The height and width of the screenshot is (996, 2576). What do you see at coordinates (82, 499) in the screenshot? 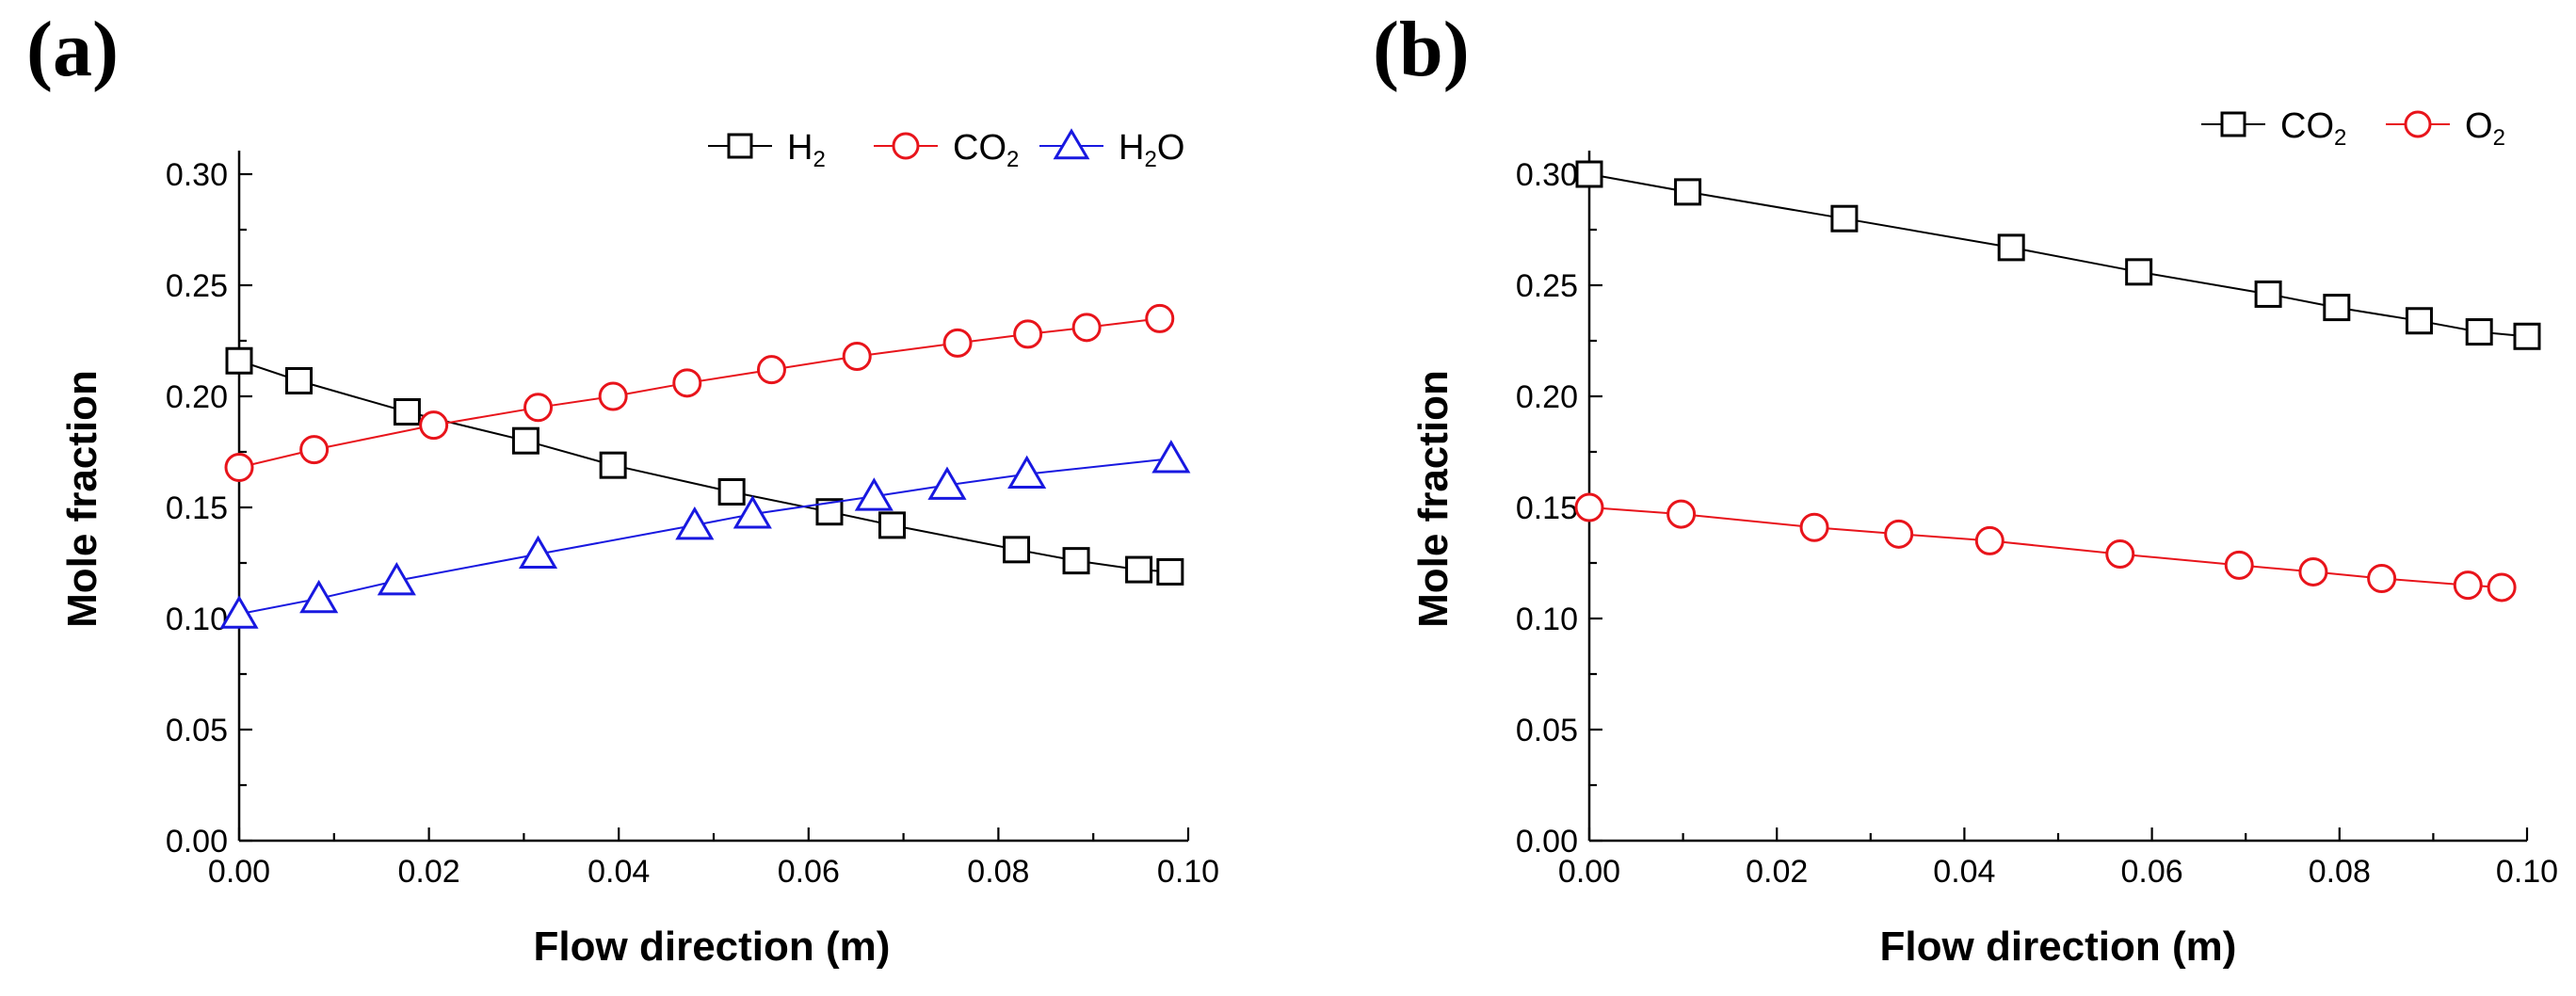
I see `panel-a-y-axis-title: Mole fraction` at bounding box center [82, 499].